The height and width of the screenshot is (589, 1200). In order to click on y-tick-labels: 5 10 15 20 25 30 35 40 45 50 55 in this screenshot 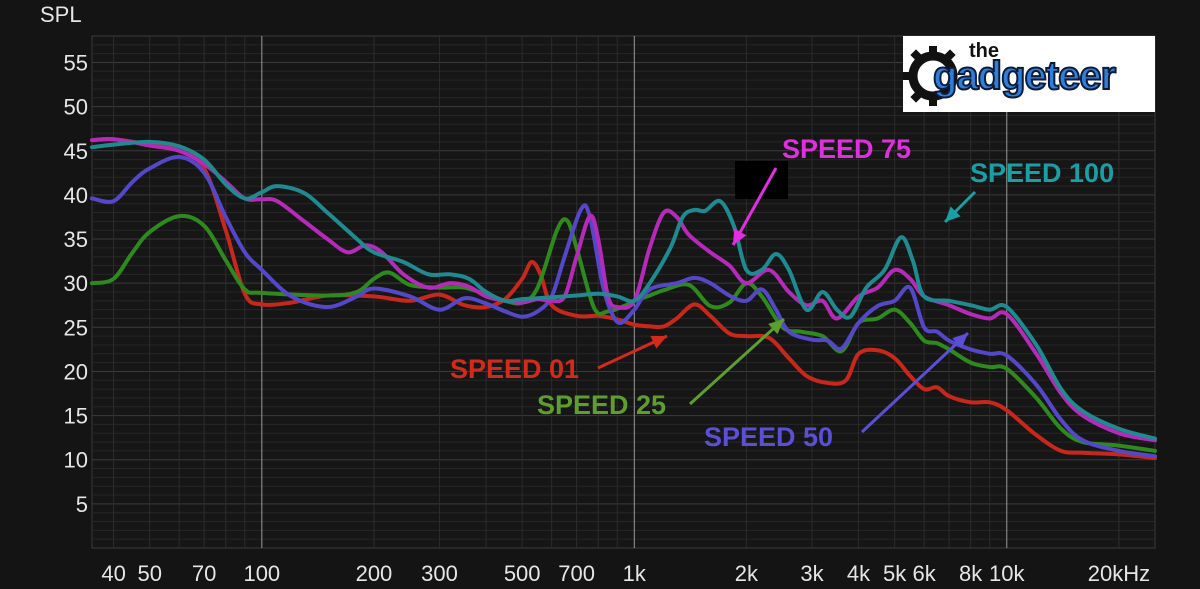, I will do `click(76, 283)`.